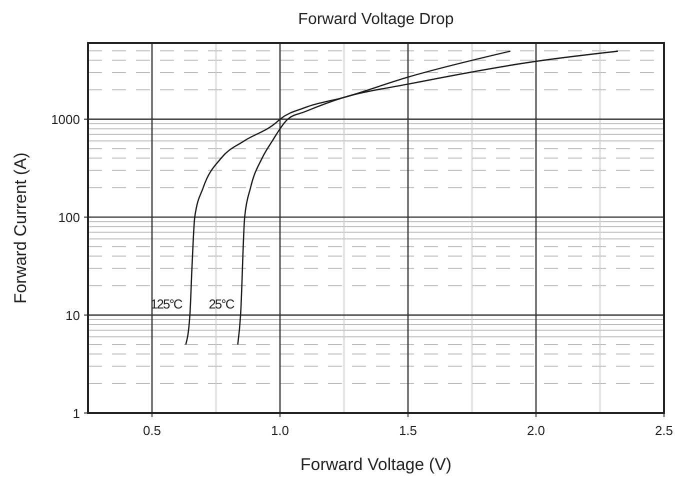 This screenshot has height=478, width=675. What do you see at coordinates (376, 464) in the screenshot?
I see `x-axis-title: Forward Voltage (V)` at bounding box center [376, 464].